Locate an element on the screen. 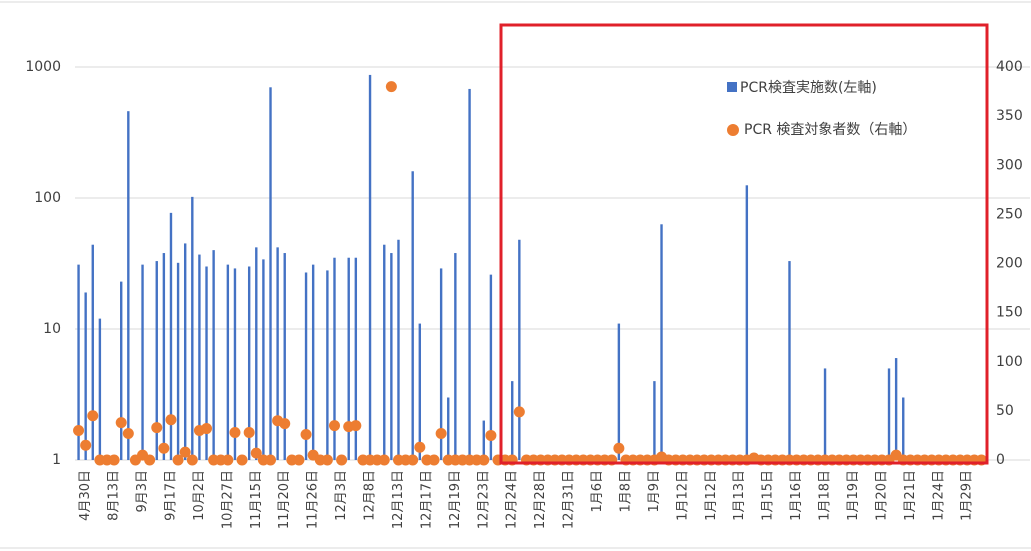 This screenshot has width=1031, height=551. x-tick-label: 1月29日 is located at coordinates (967, 495).